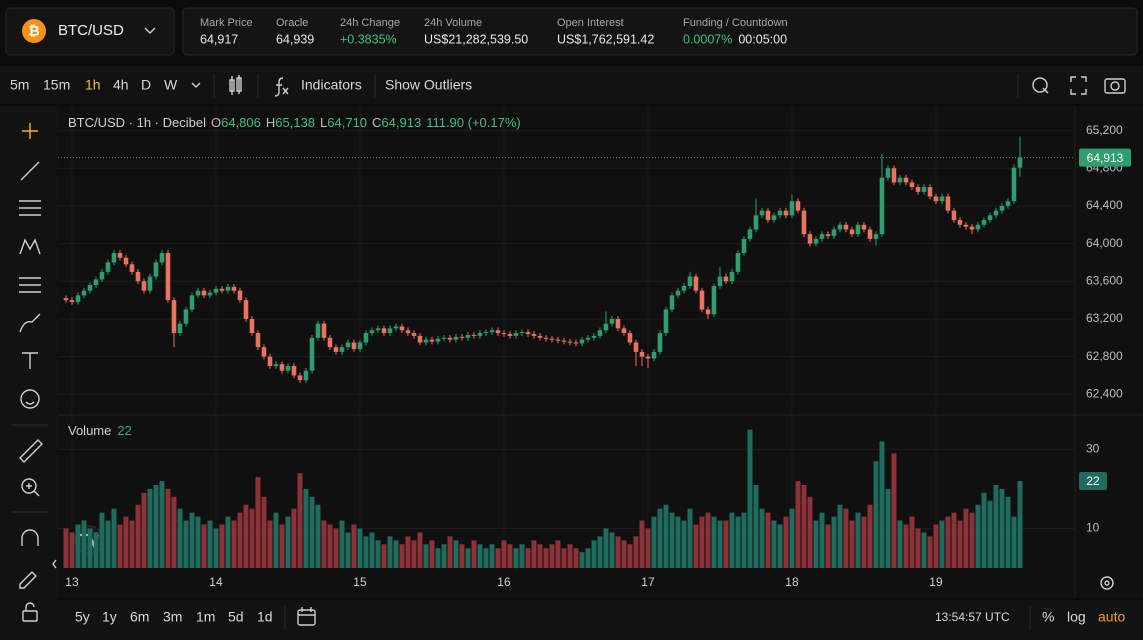  Describe the element at coordinates (331, 85) in the screenshot. I see `indicators-button: Indicators` at that location.